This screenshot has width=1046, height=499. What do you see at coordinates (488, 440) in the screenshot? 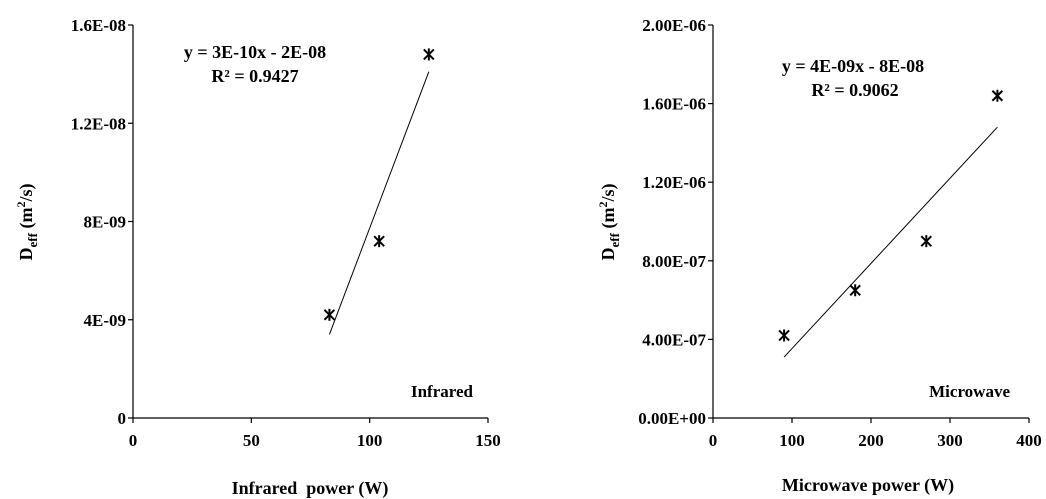
I see `x-tick-label: 150` at bounding box center [488, 440].